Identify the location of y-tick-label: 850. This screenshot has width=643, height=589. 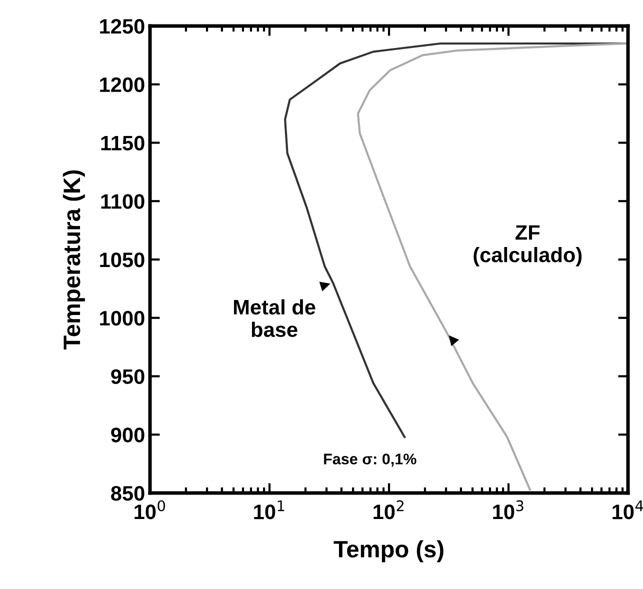
(127, 493).